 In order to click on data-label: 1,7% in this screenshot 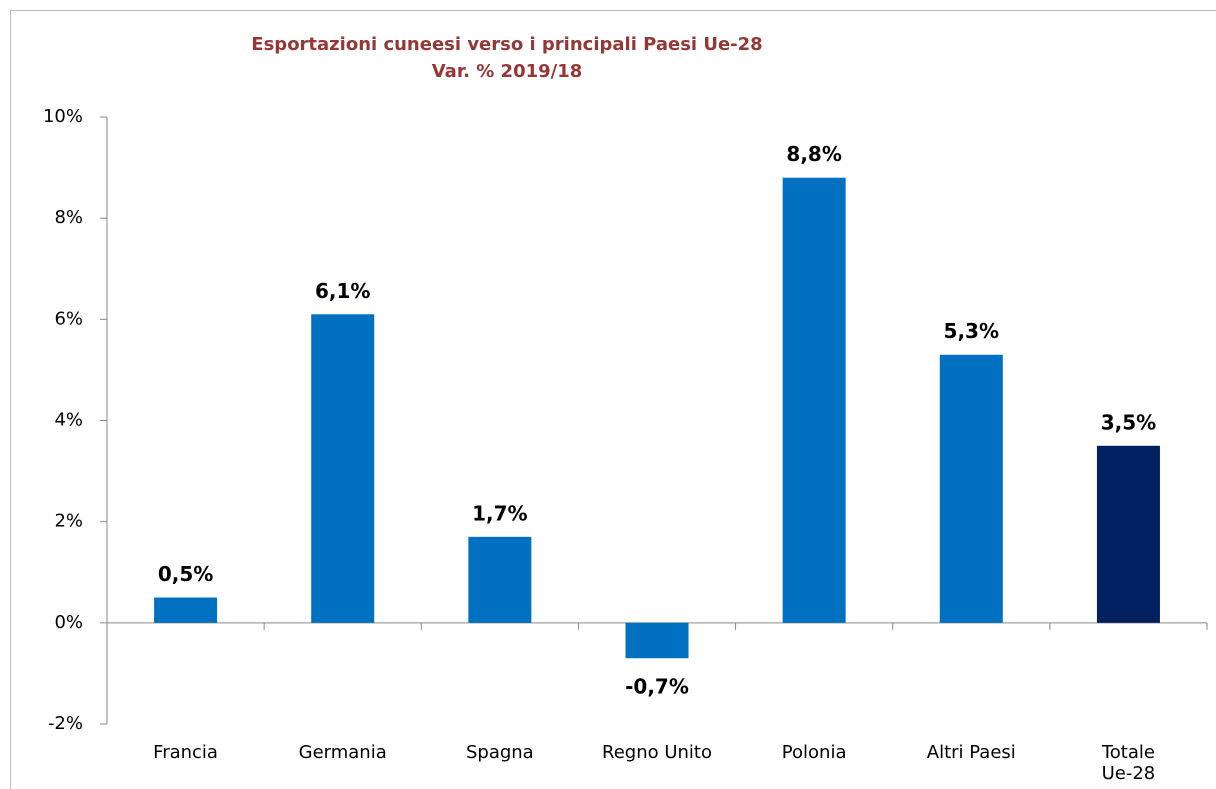, I will do `click(499, 513)`.